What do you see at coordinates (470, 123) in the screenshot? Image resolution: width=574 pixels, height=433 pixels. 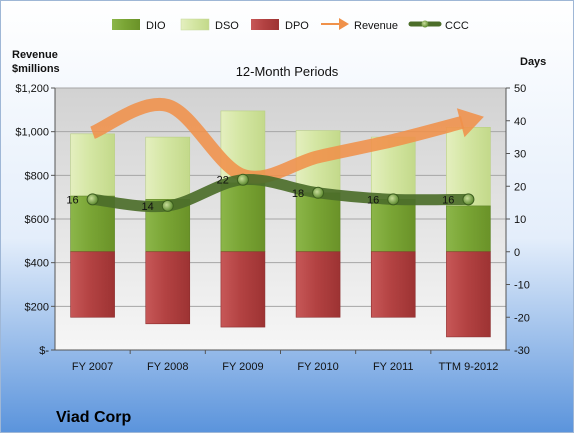 I see `revenue-arrowhead` at bounding box center [470, 123].